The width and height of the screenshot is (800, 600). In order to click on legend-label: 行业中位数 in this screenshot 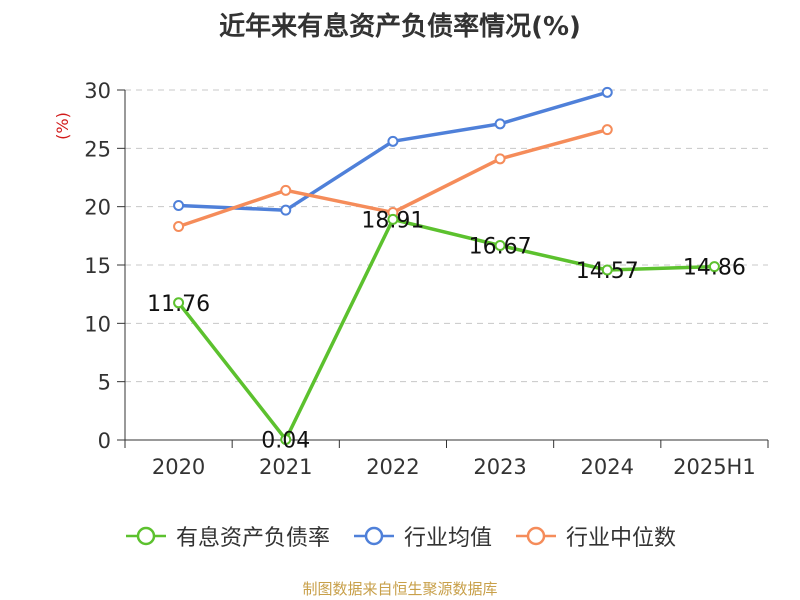, I will do `click(621, 538)`.